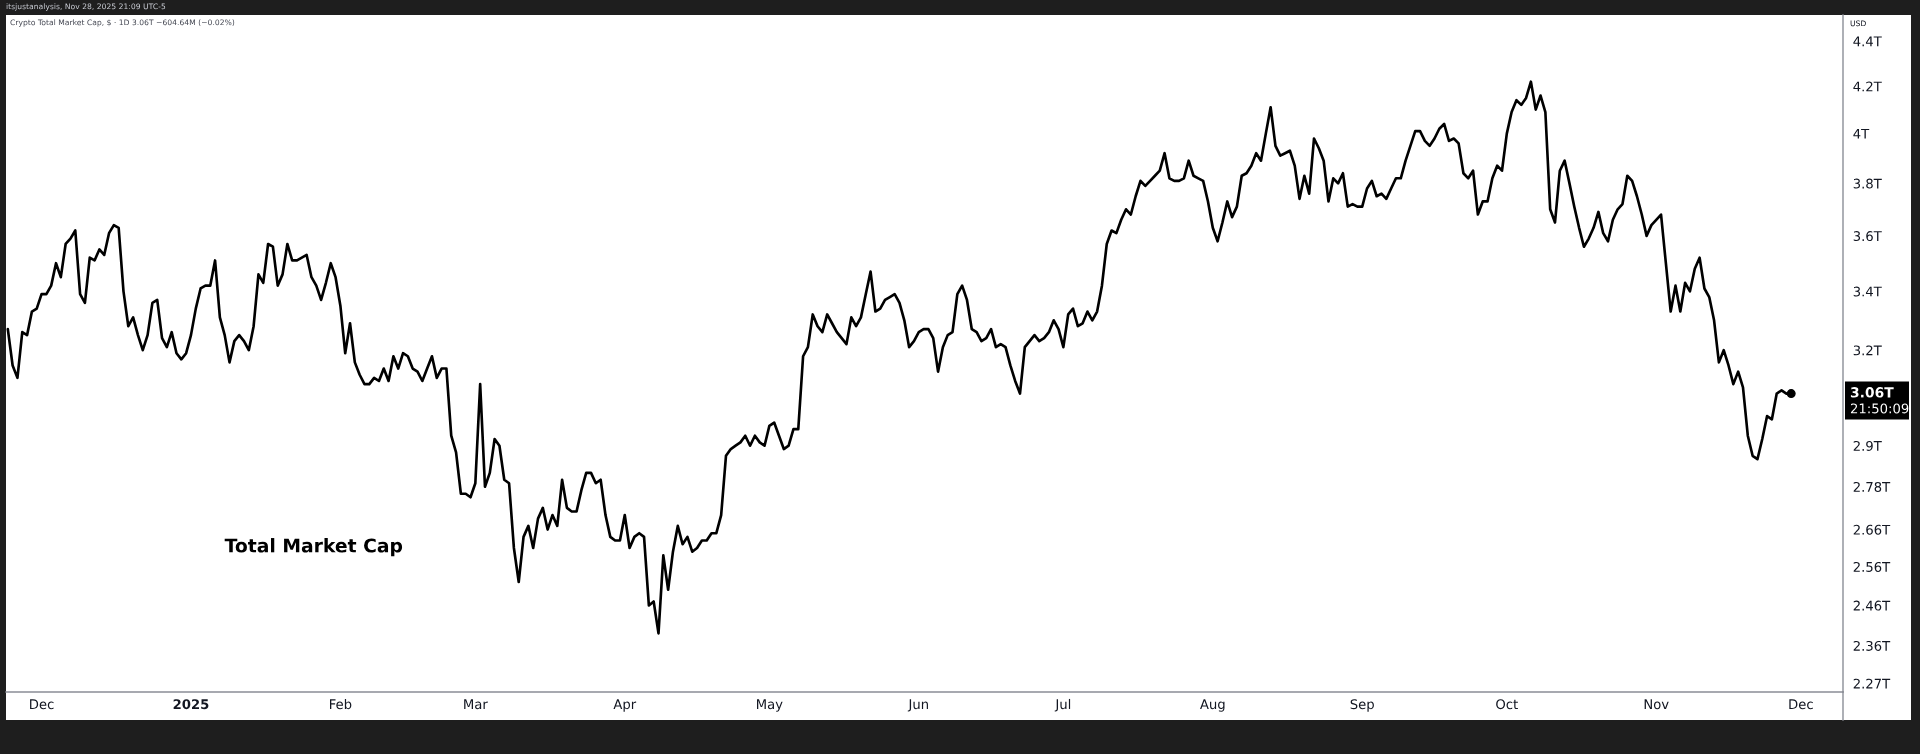  What do you see at coordinates (1867, 41) in the screenshot?
I see `y-tick-label: 4.4T` at bounding box center [1867, 41].